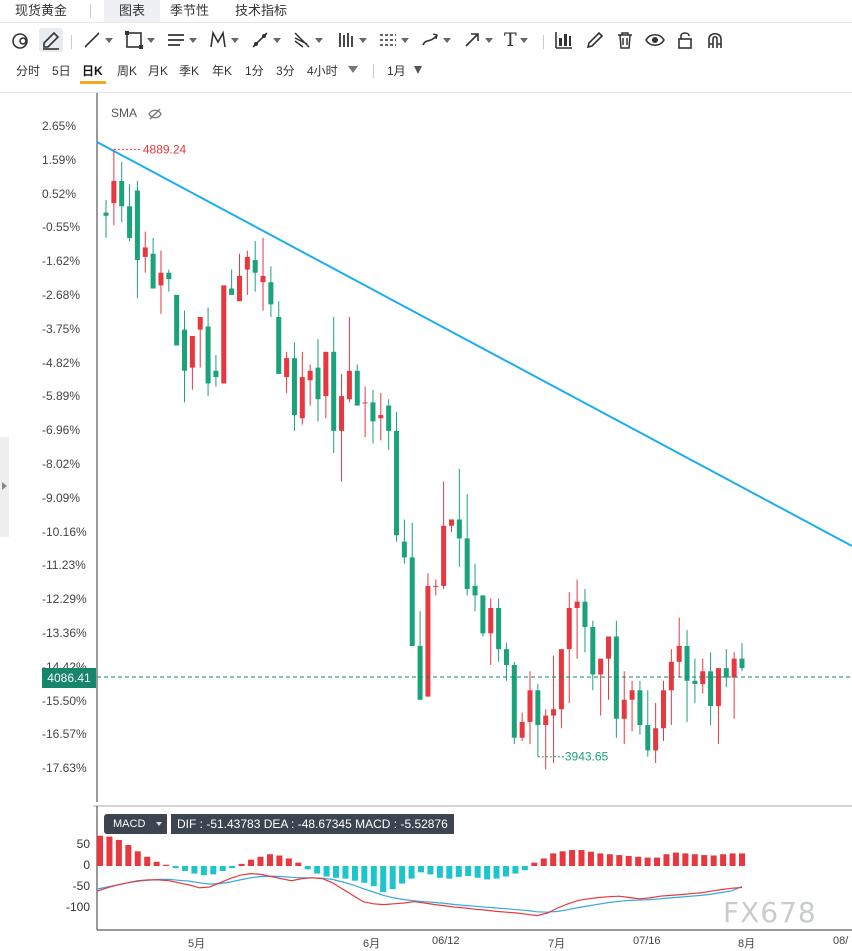 Image resolution: width=852 pixels, height=951 pixels. Describe the element at coordinates (595, 40) in the screenshot. I see `pencil-icon` at that location.